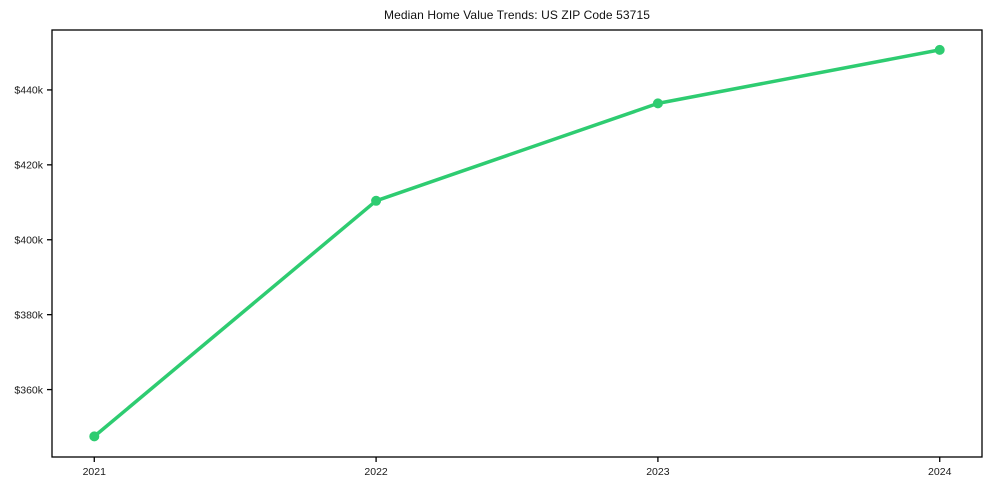 Image resolution: width=990 pixels, height=490 pixels. Describe the element at coordinates (28, 166) in the screenshot. I see `y-tick-label: $420k` at that location.